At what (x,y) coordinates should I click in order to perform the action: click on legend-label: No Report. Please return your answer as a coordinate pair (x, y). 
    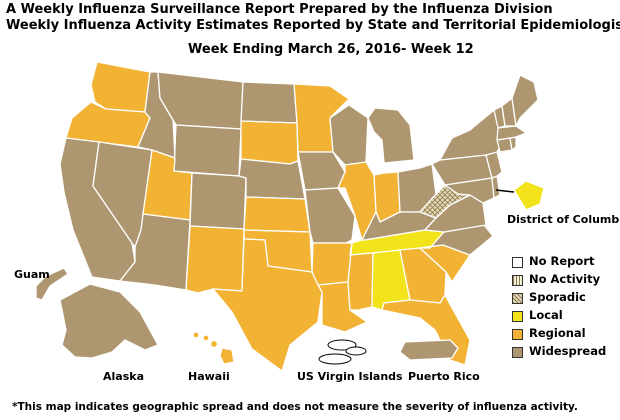
    Looking at the image, I should click on (562, 261).